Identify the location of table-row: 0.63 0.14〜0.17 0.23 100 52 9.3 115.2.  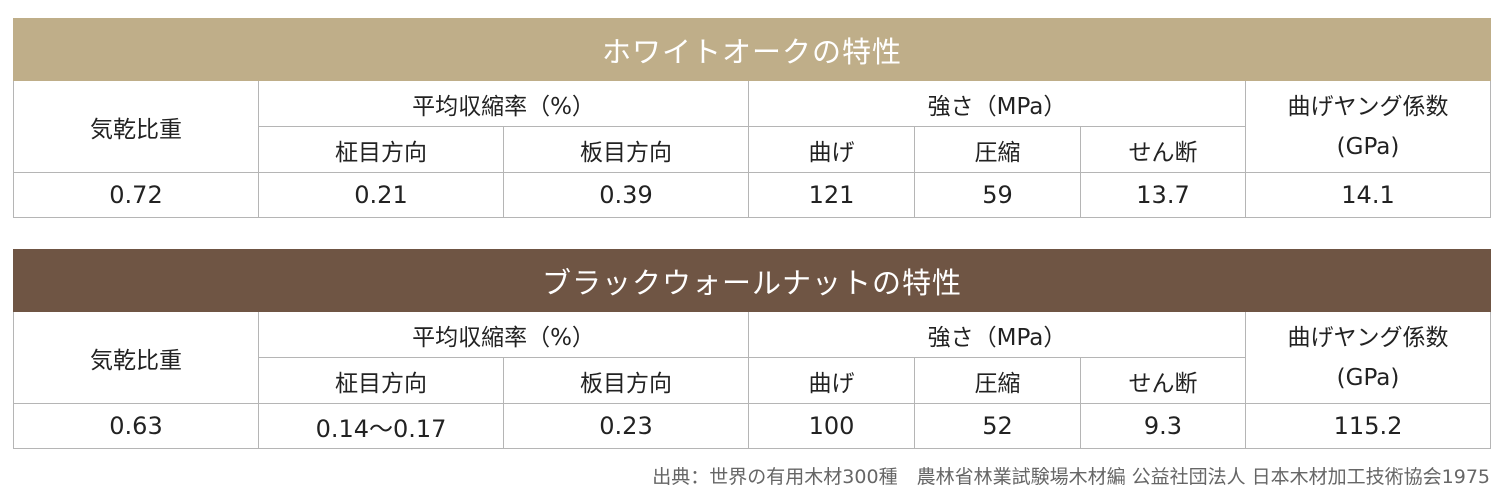
(752, 426).